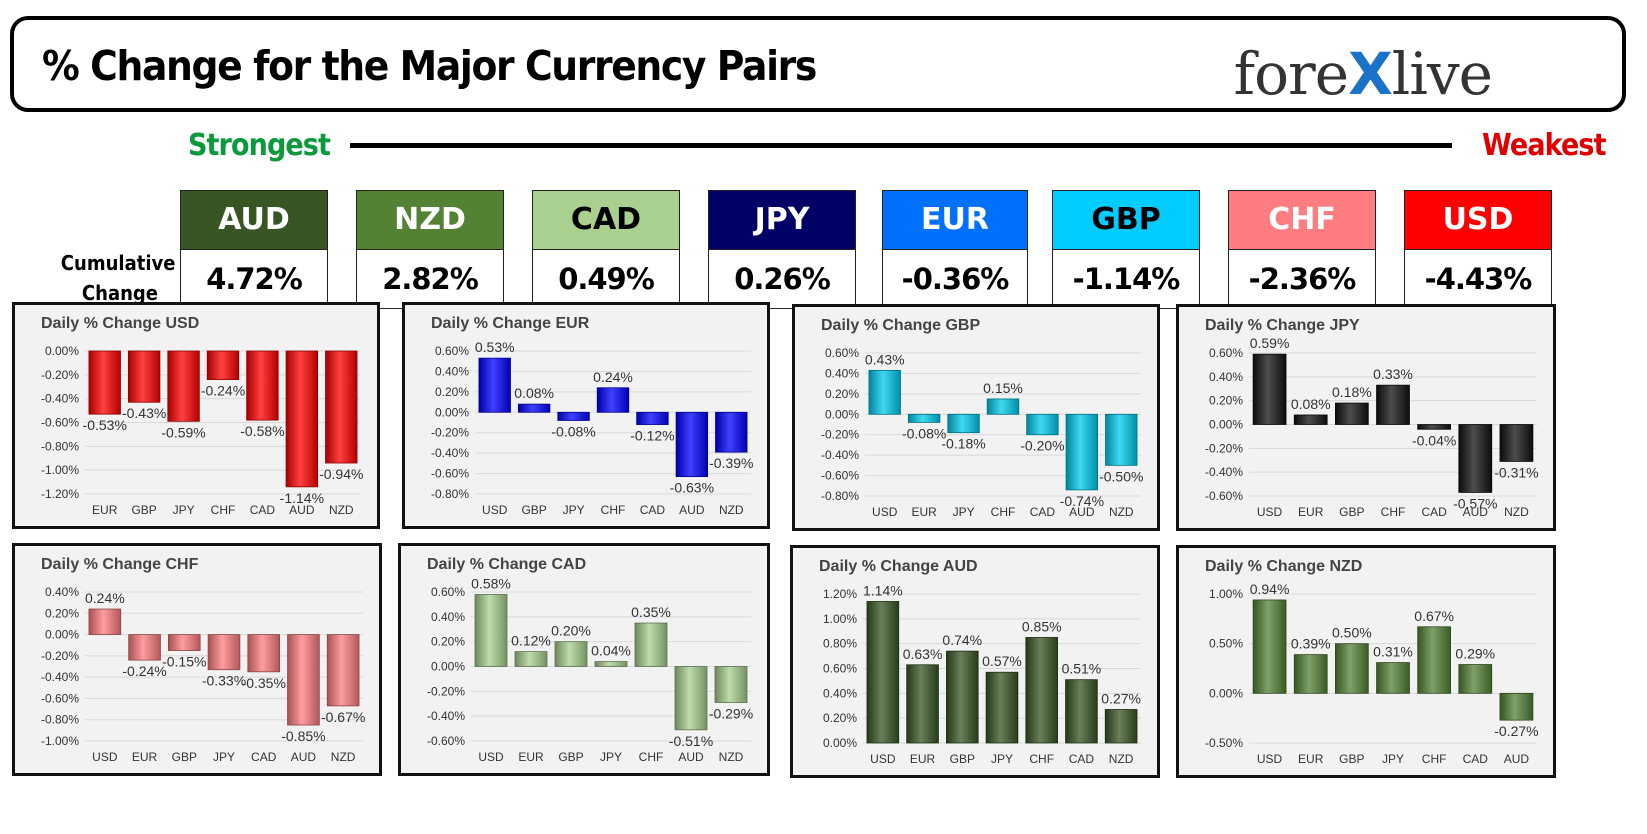  Describe the element at coordinates (430, 249) in the screenshot. I see `currency-box-2: NZD 2.82%` at that location.